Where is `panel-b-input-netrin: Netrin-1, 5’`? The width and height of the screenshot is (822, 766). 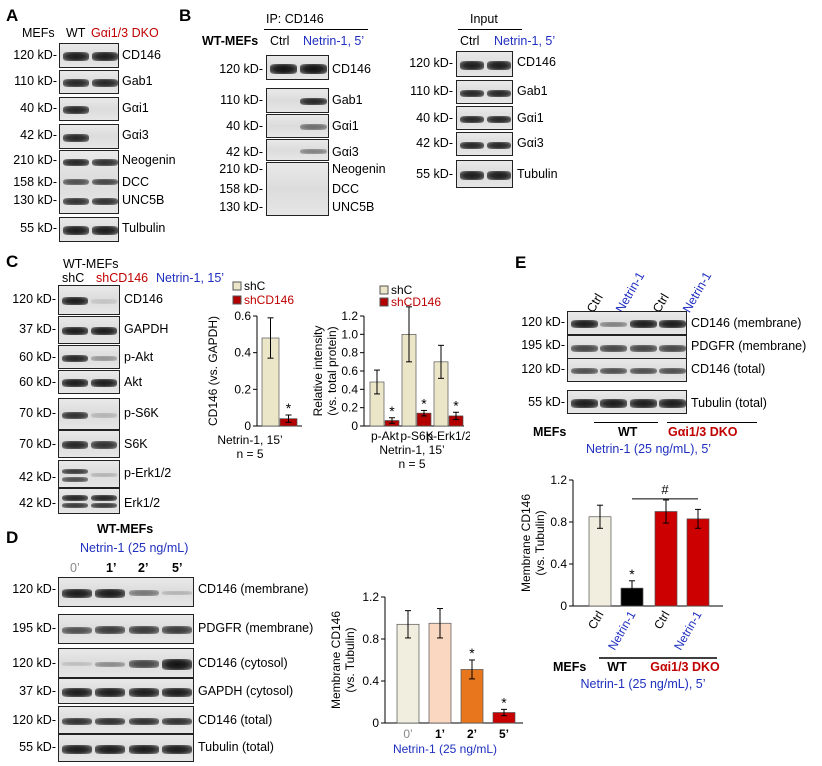
panel-b-input-netrin: Netrin-1, 5’ is located at coordinates (525, 41).